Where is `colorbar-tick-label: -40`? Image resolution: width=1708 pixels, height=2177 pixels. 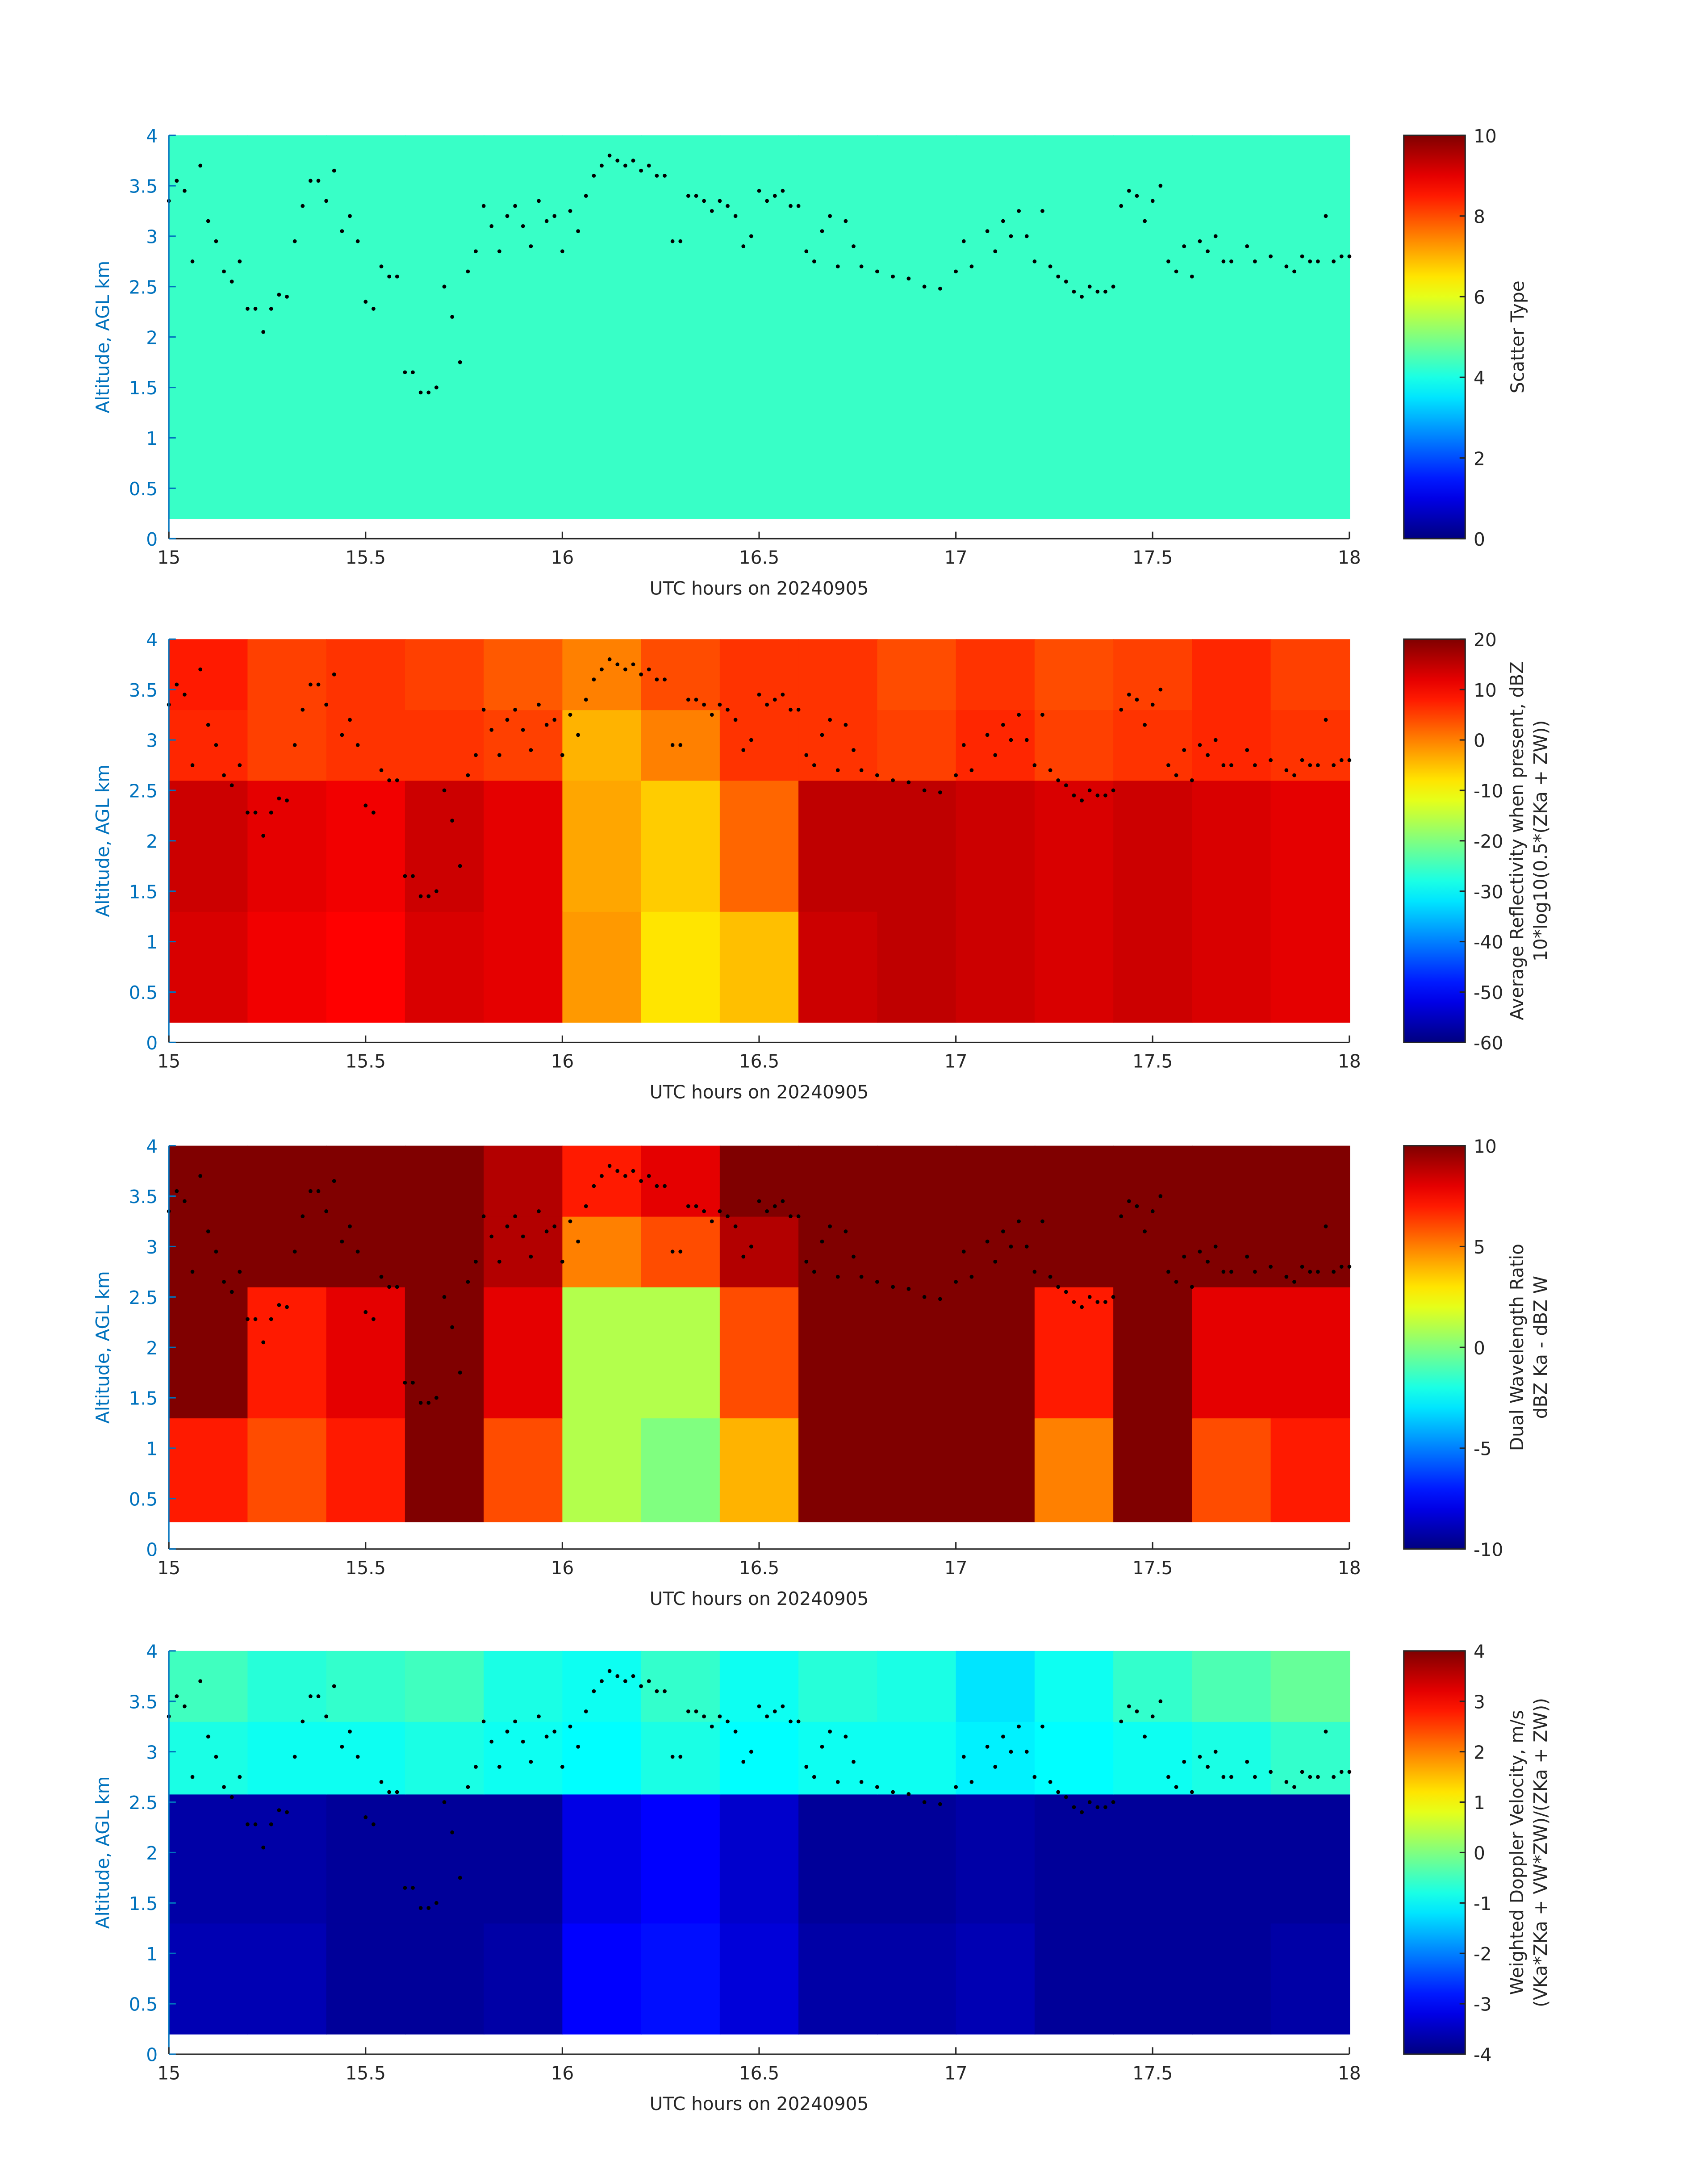 colorbar-tick-label: -40 is located at coordinates (1488, 942).